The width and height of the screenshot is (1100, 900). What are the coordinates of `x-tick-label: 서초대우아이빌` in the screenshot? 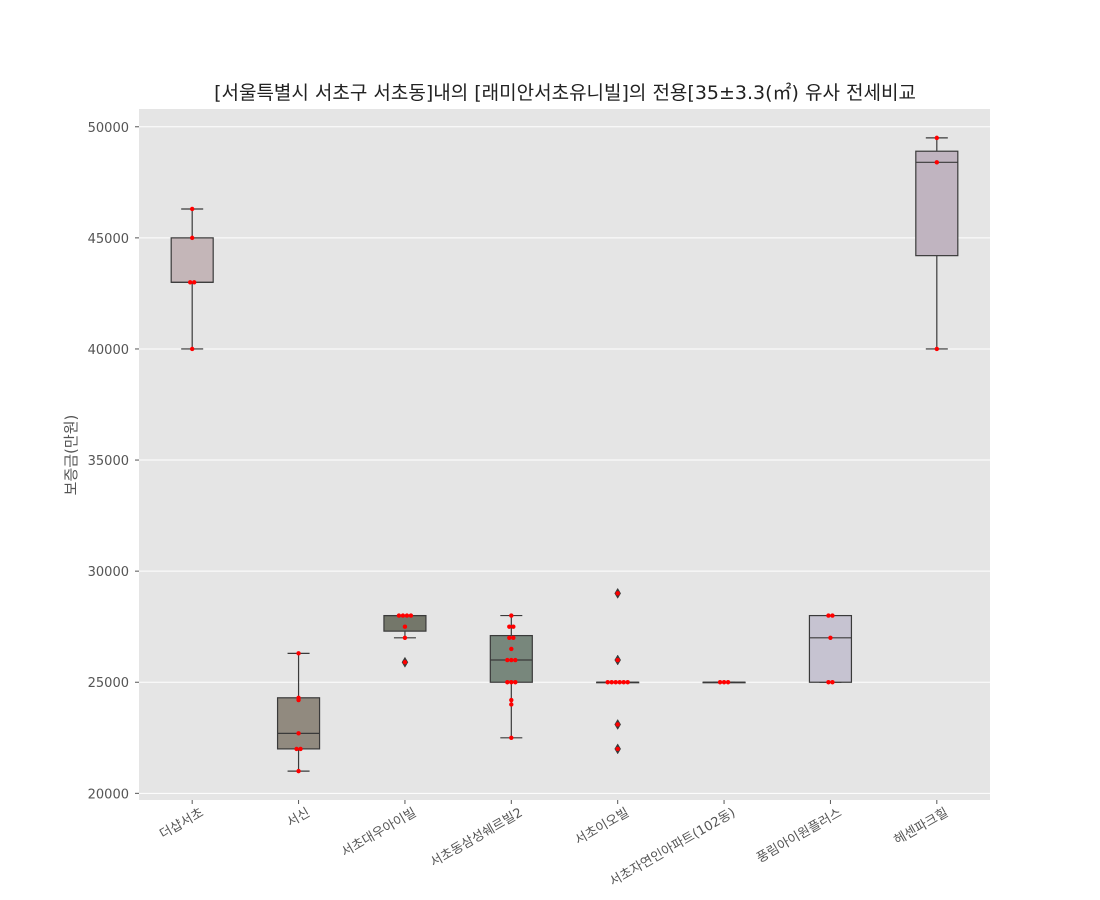 It's located at (379, 832).